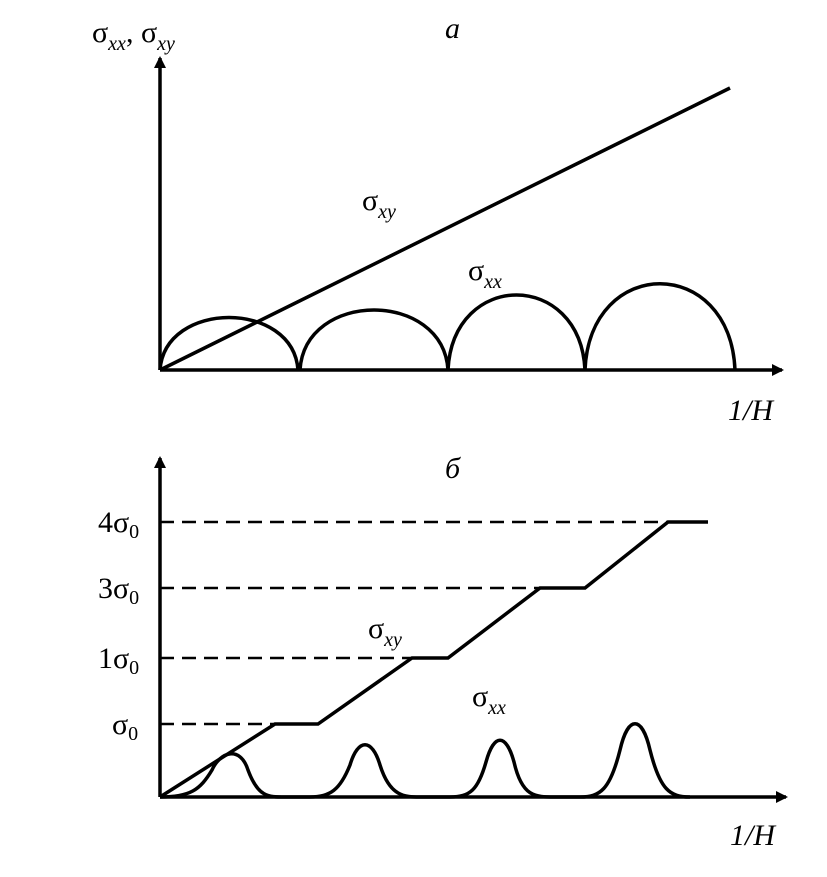 Image resolution: width=827 pixels, height=877 pixels. What do you see at coordinates (453, 468) in the screenshot?
I see `panel-label: б` at bounding box center [453, 468].